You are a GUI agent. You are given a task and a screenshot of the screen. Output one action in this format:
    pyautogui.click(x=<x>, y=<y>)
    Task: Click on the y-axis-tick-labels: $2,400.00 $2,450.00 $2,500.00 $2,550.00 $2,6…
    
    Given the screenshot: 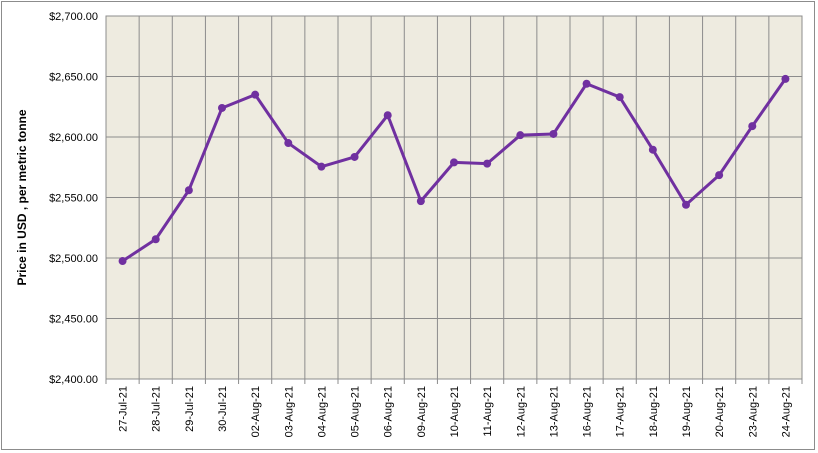 What is the action you would take?
    pyautogui.click(x=73, y=198)
    